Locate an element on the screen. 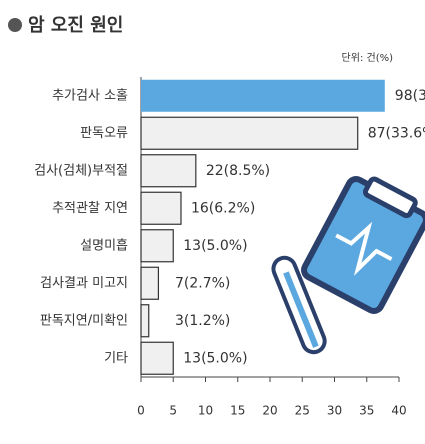 This screenshot has height=444, width=425. x-tick-label: 5 is located at coordinates (173, 411).